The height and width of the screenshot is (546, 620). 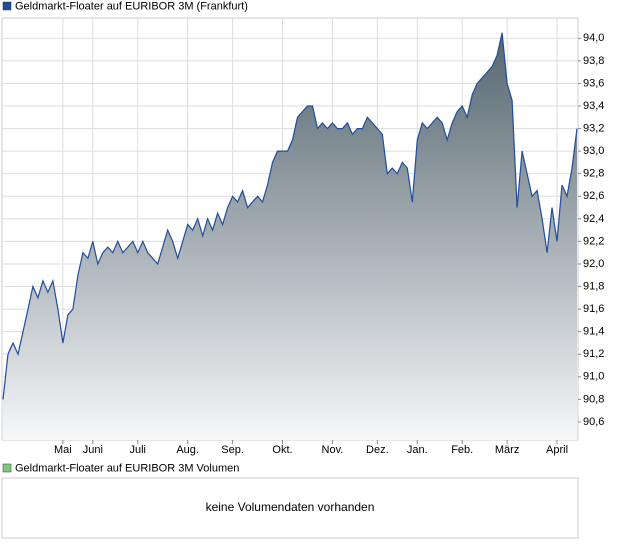 What do you see at coordinates (593, 128) in the screenshot?
I see `y-tick-label: 93,2` at bounding box center [593, 128].